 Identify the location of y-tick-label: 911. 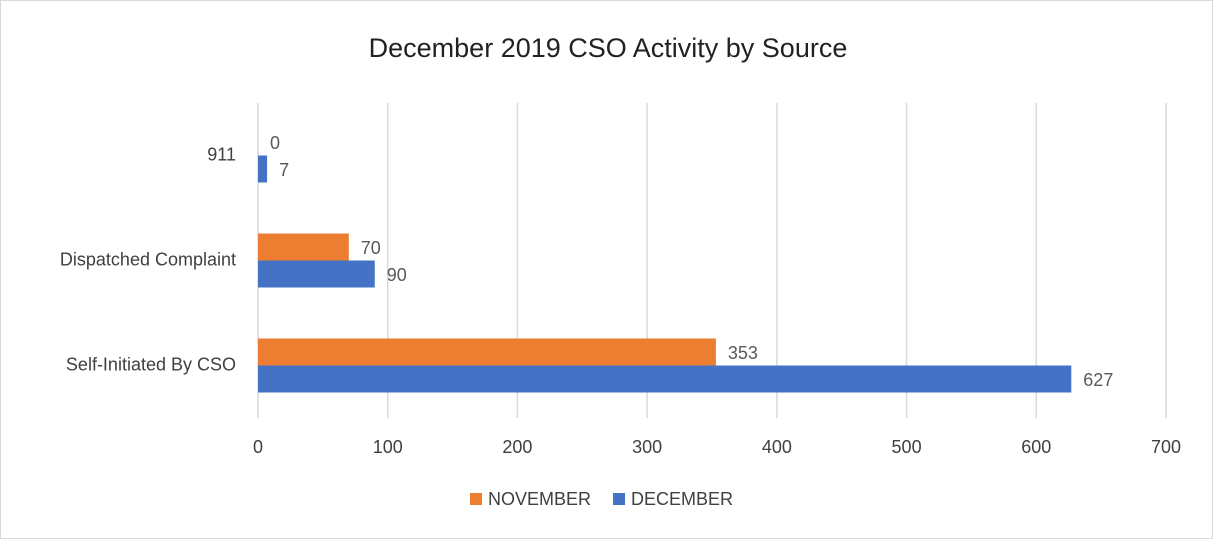
(221, 154).